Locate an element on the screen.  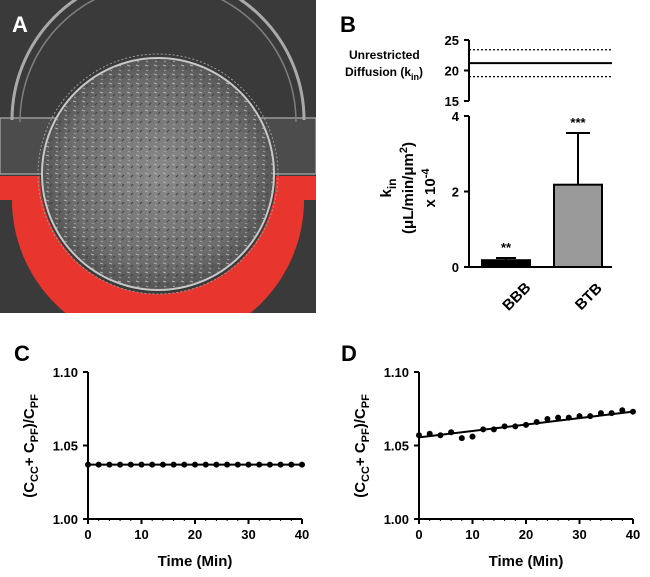
b-upper-tick-label-25: 25 is located at coordinates (452, 40).